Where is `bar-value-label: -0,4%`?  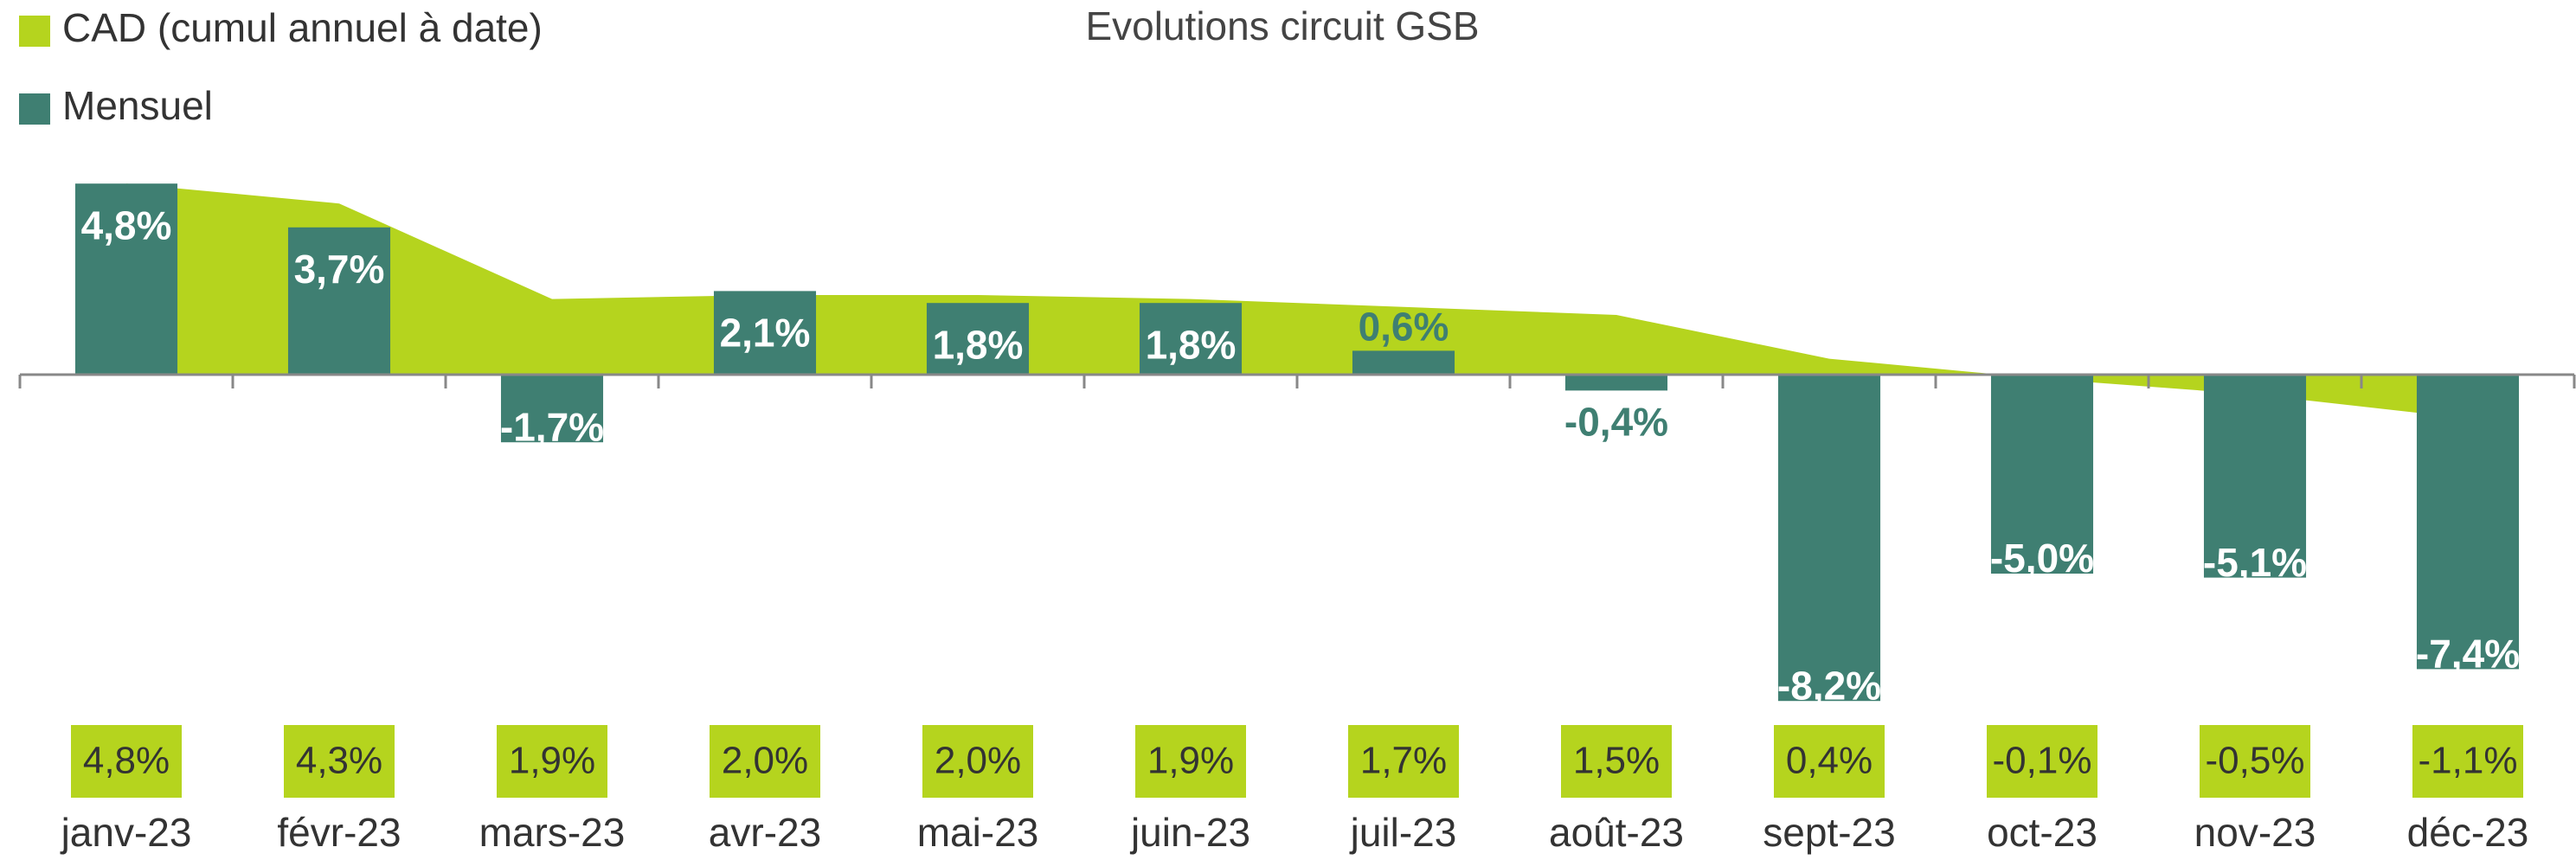 bar-value-label: -0,4% is located at coordinates (1616, 422).